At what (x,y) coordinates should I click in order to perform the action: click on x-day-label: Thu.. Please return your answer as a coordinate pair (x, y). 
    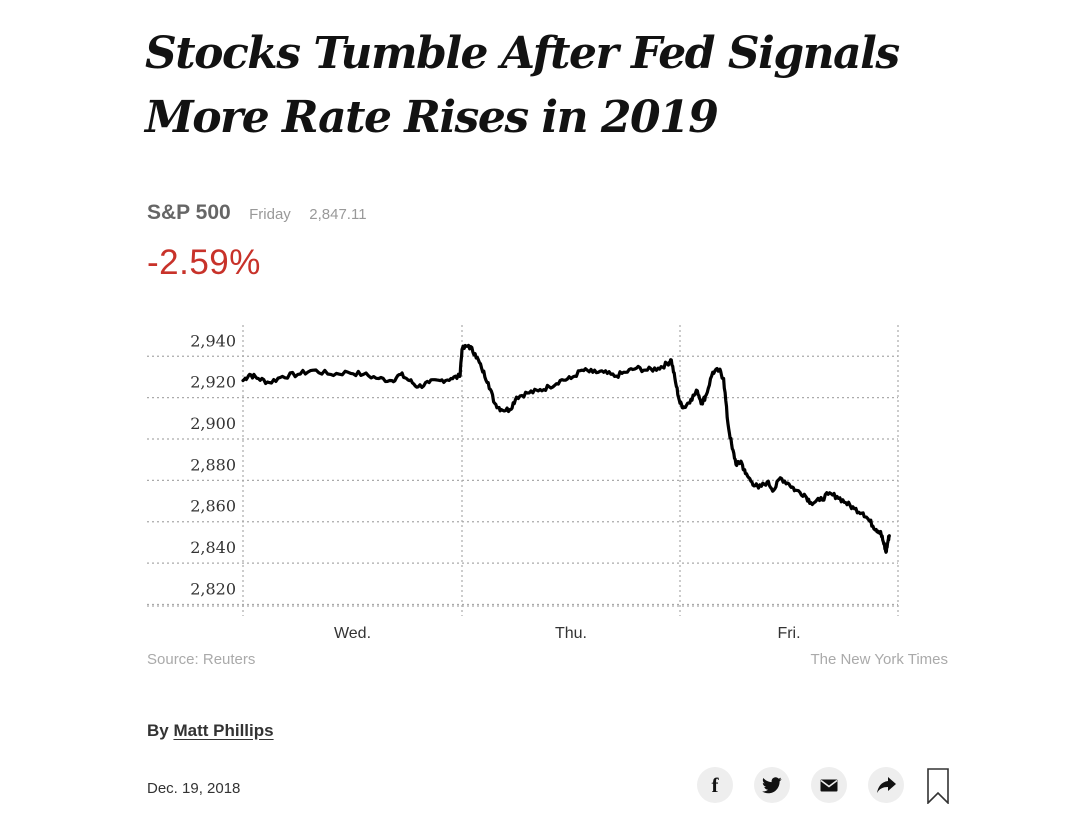
    Looking at the image, I should click on (571, 633).